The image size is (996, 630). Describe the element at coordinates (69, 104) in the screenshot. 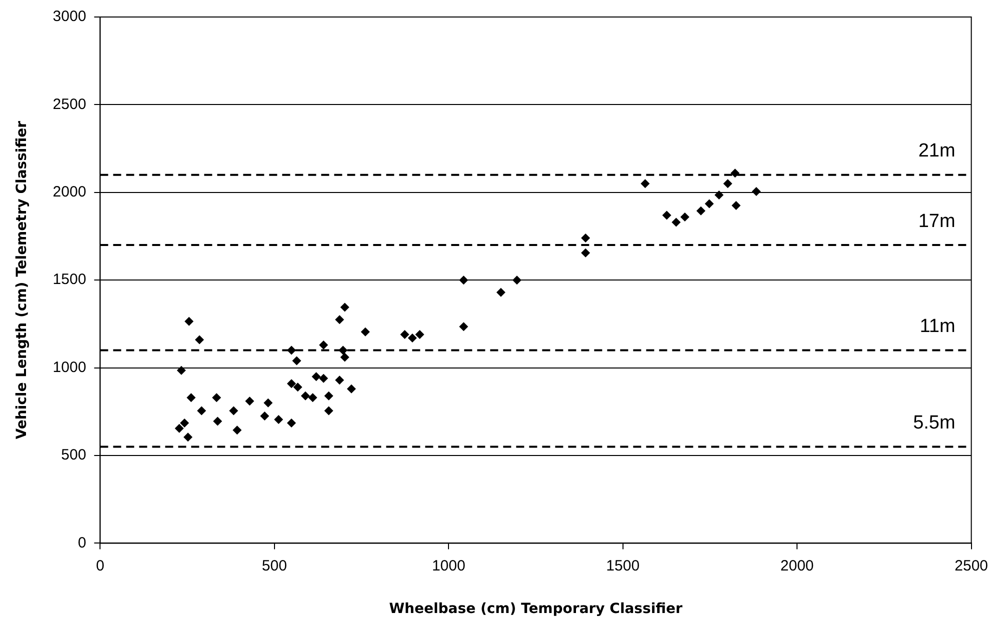

I see `y-tick-label: 2500` at that location.